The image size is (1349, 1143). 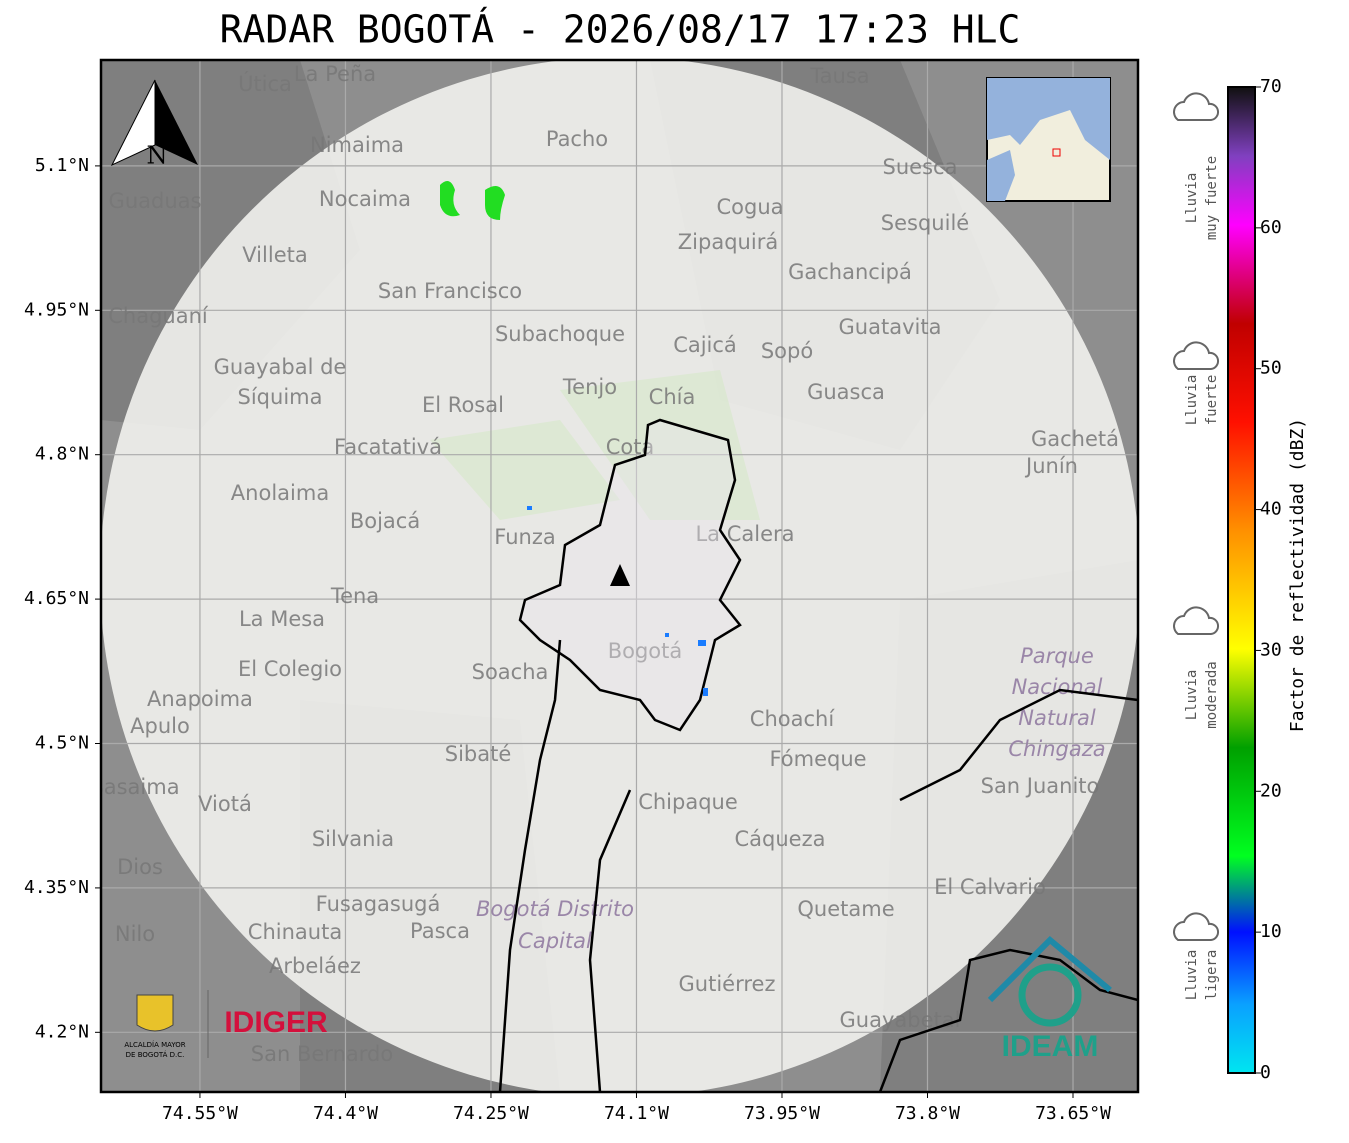 What do you see at coordinates (56, 598) in the screenshot?
I see `lat-tick-label: 4.65°N` at bounding box center [56, 598].